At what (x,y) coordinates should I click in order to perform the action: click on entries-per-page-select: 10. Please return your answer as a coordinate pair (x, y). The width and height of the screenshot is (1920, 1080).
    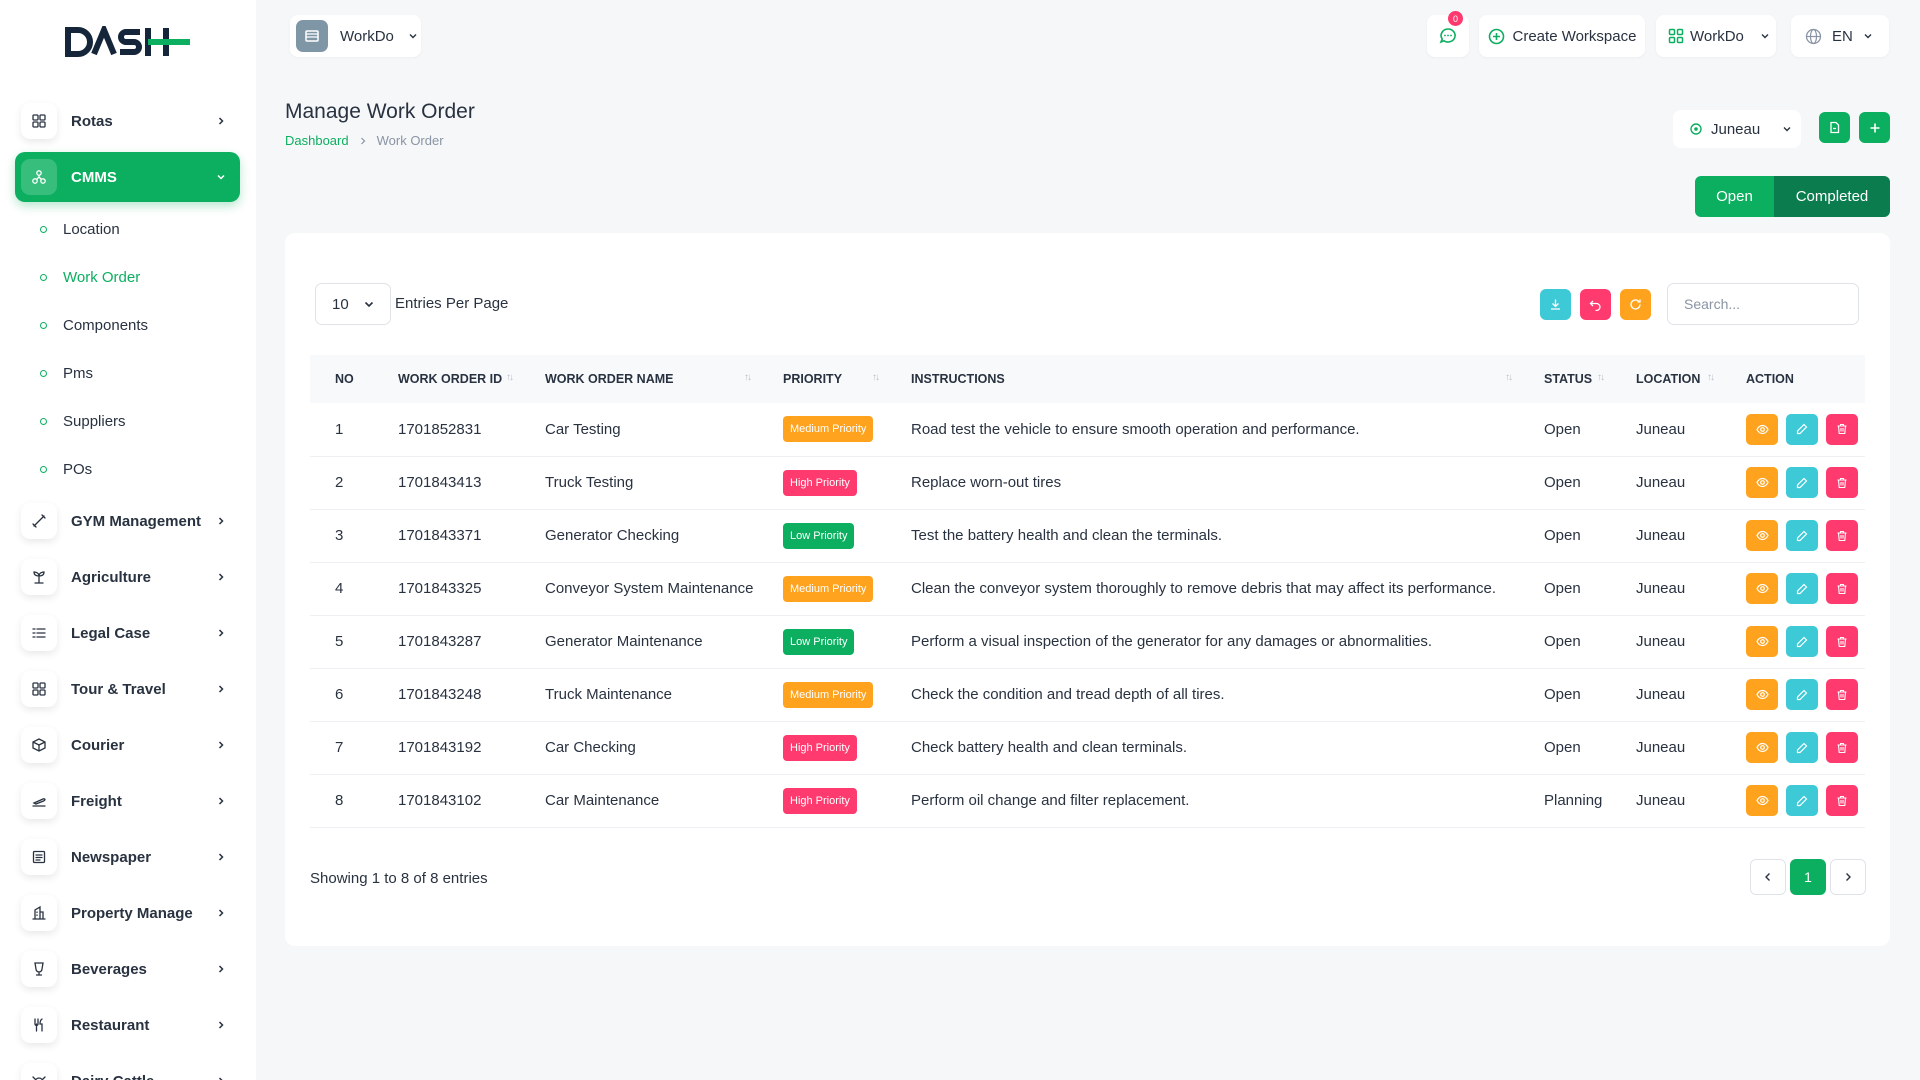
    Looking at the image, I should click on (353, 304).